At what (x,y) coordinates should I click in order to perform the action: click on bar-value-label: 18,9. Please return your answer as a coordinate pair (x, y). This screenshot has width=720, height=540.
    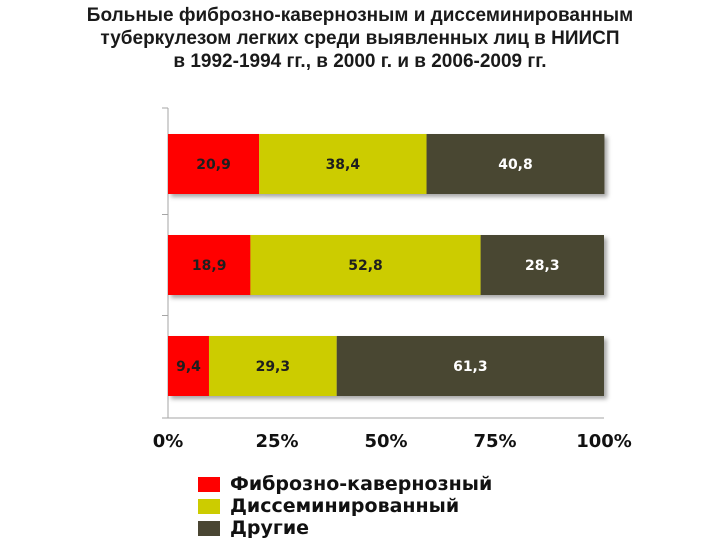
    Looking at the image, I should click on (209, 266).